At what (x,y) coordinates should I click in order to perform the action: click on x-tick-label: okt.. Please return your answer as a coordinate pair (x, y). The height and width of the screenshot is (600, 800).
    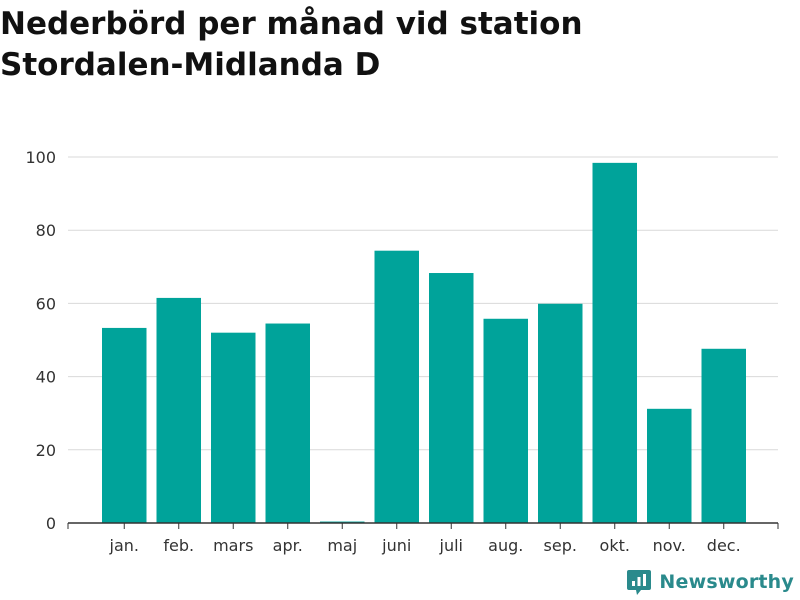
    Looking at the image, I should click on (615, 545).